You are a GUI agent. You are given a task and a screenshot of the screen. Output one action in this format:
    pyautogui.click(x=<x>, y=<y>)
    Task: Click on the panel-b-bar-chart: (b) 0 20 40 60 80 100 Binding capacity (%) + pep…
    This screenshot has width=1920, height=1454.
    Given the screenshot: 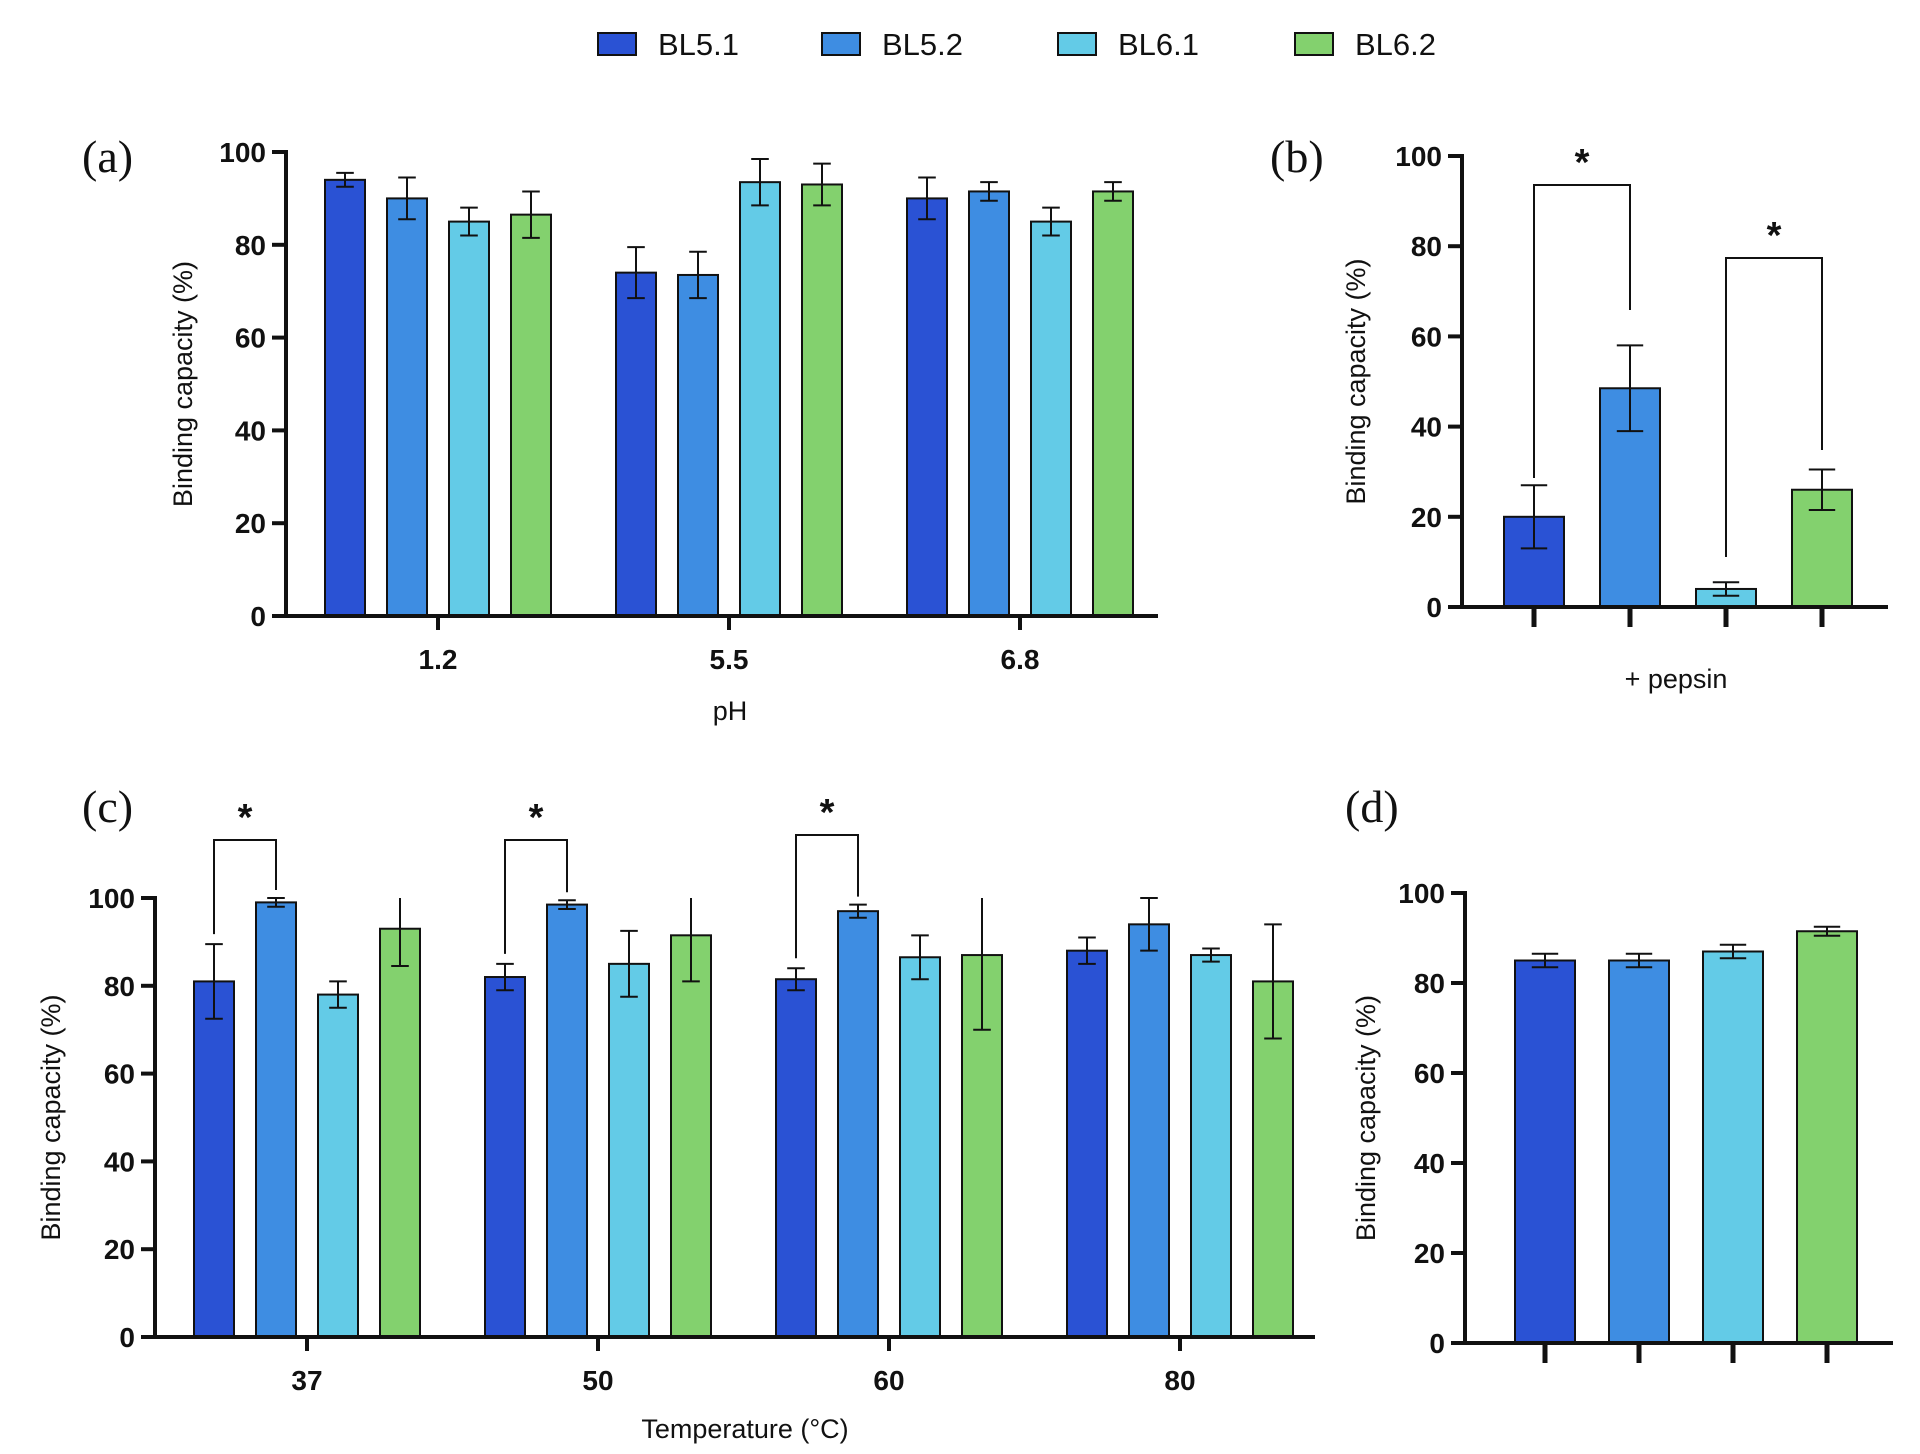 What is the action you would take?
    pyautogui.click(x=1579, y=412)
    